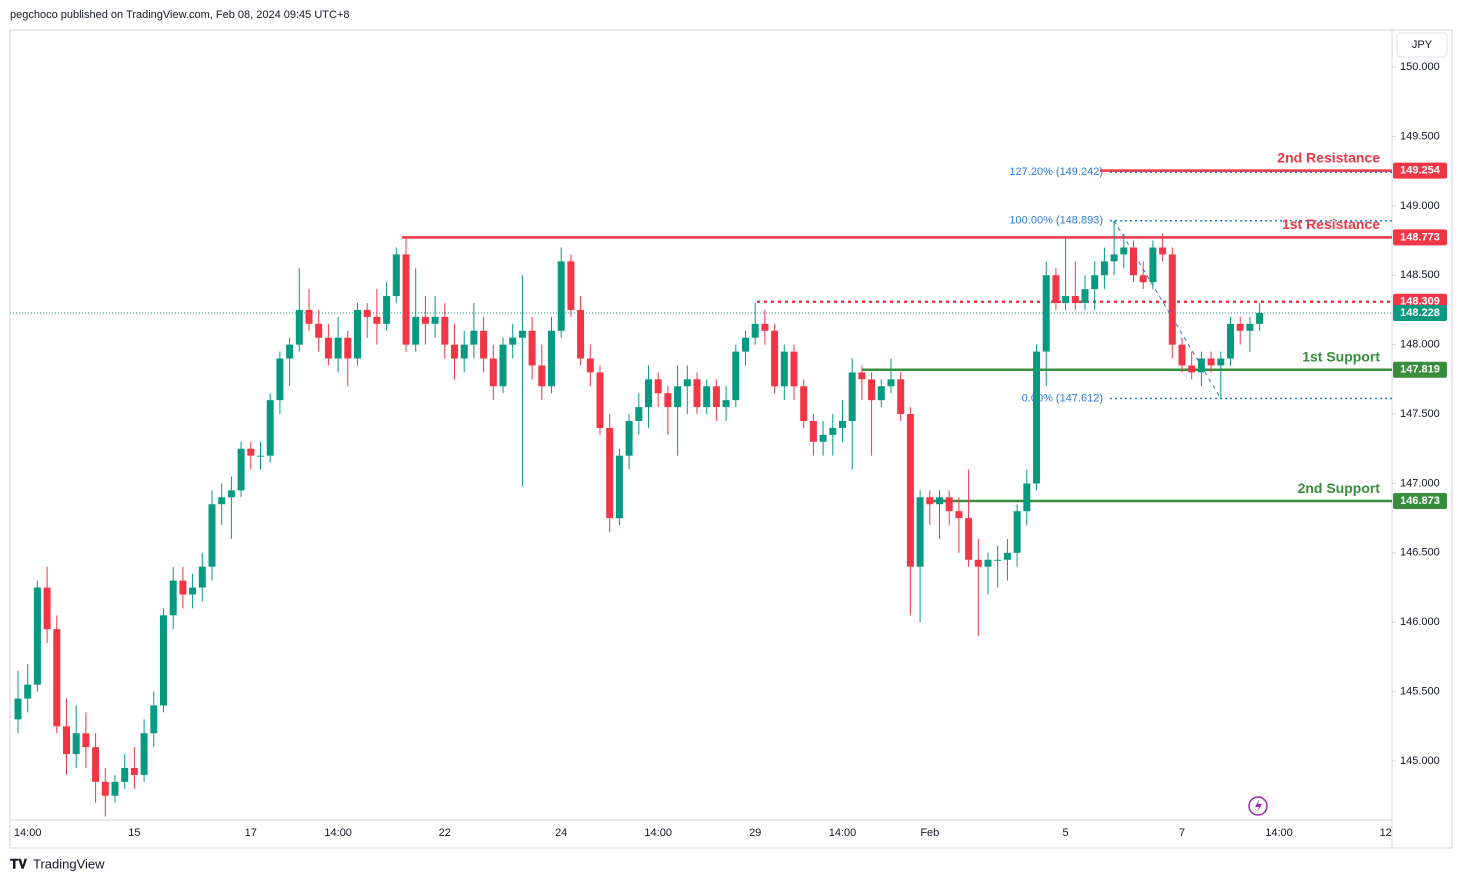  I want to click on currency: JPY, so click(1422, 45).